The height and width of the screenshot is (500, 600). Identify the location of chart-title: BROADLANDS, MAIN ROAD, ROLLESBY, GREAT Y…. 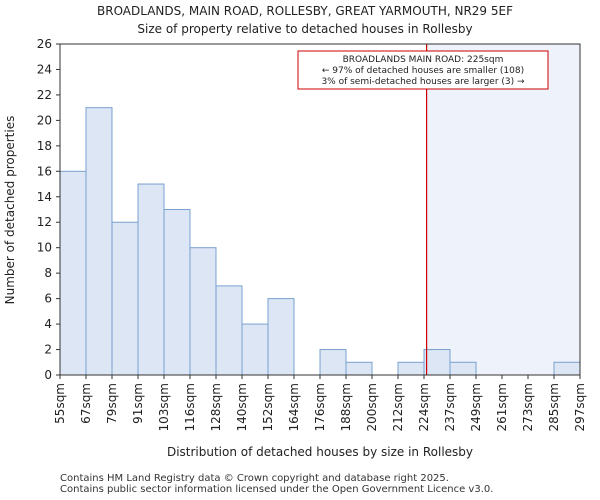
(305, 11).